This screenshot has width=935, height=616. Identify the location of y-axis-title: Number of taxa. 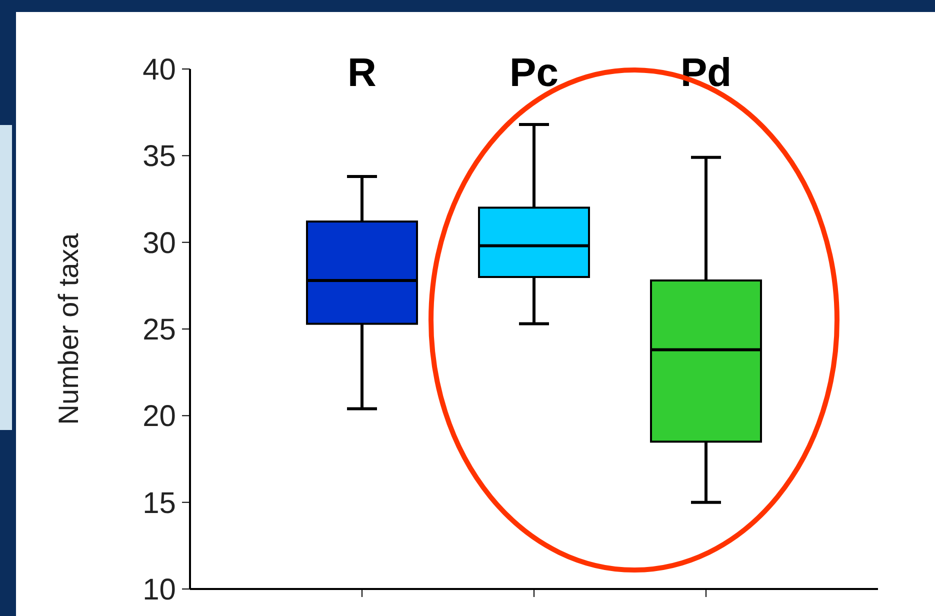
(68, 328).